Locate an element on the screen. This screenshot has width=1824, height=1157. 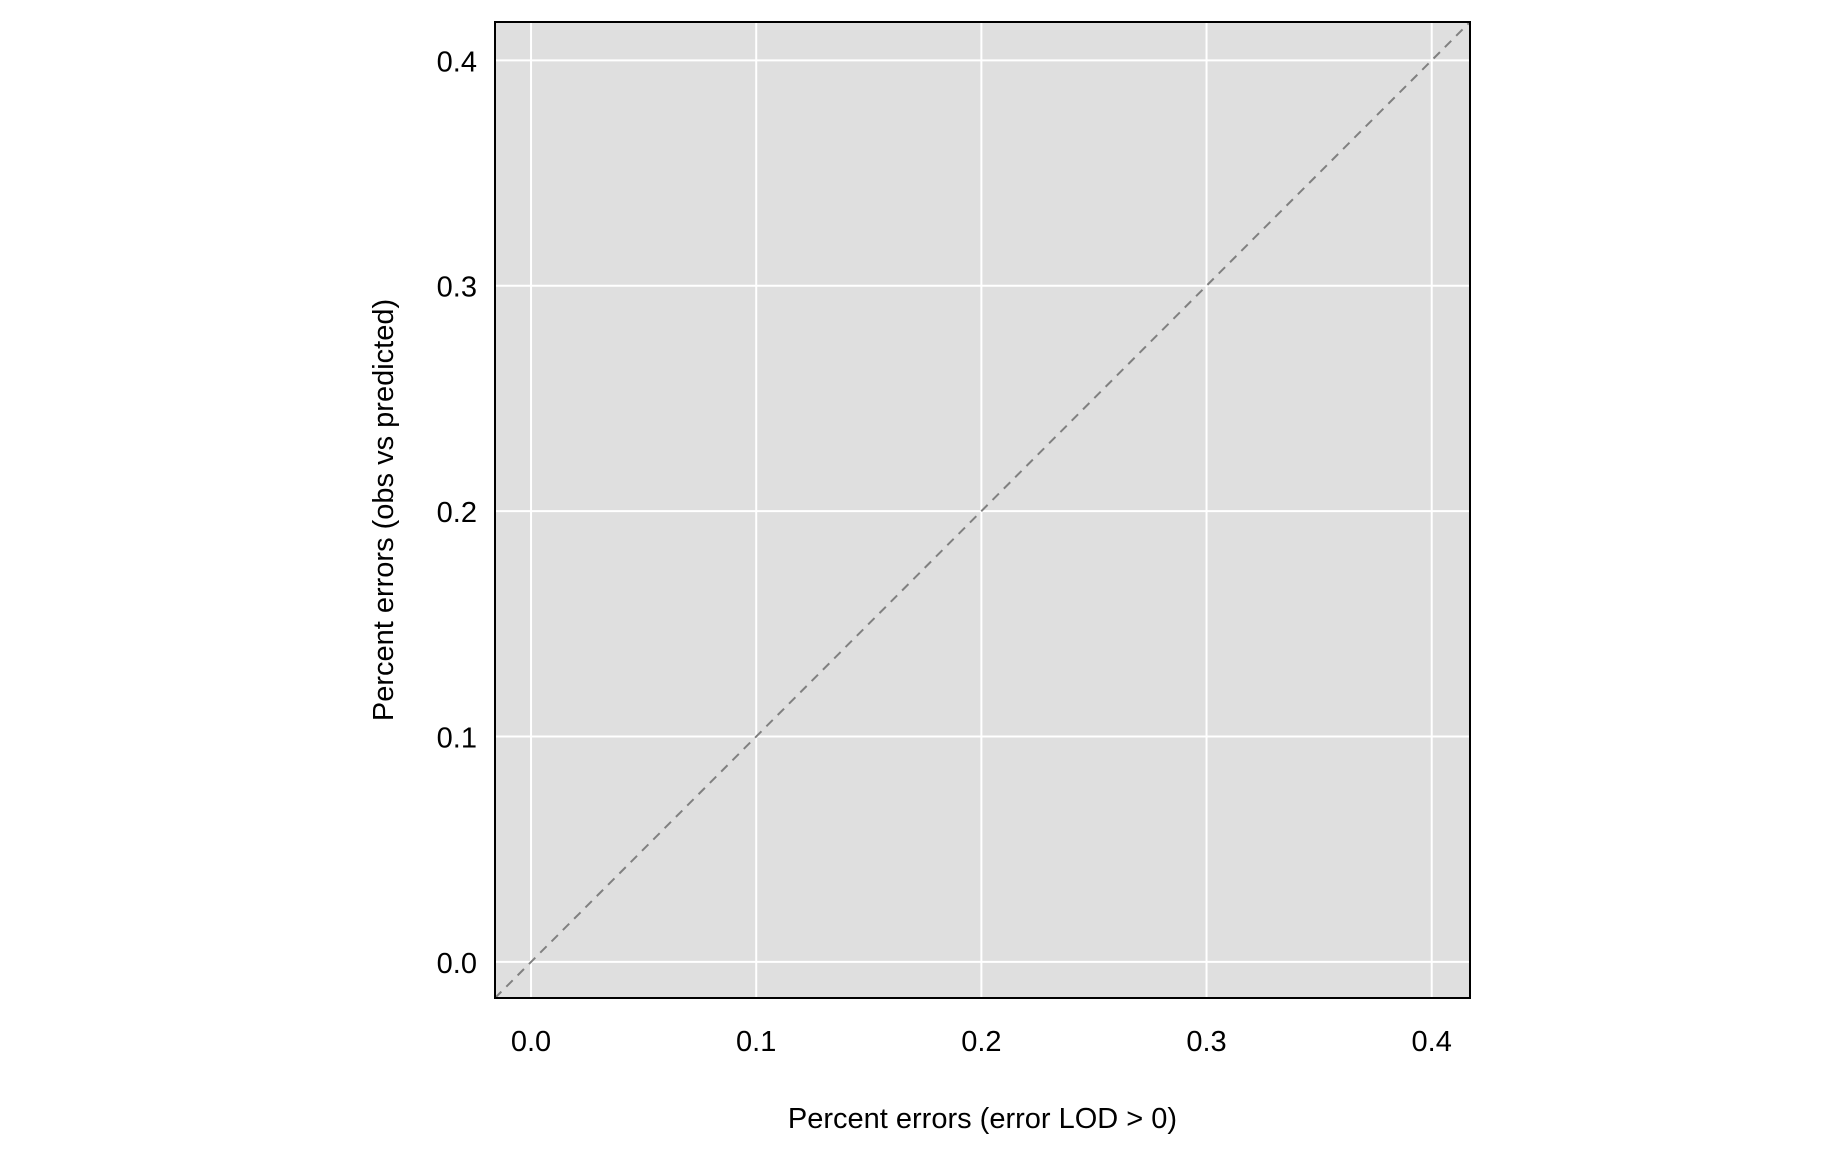
y-tick-label: 0.1 is located at coordinates (457, 739).